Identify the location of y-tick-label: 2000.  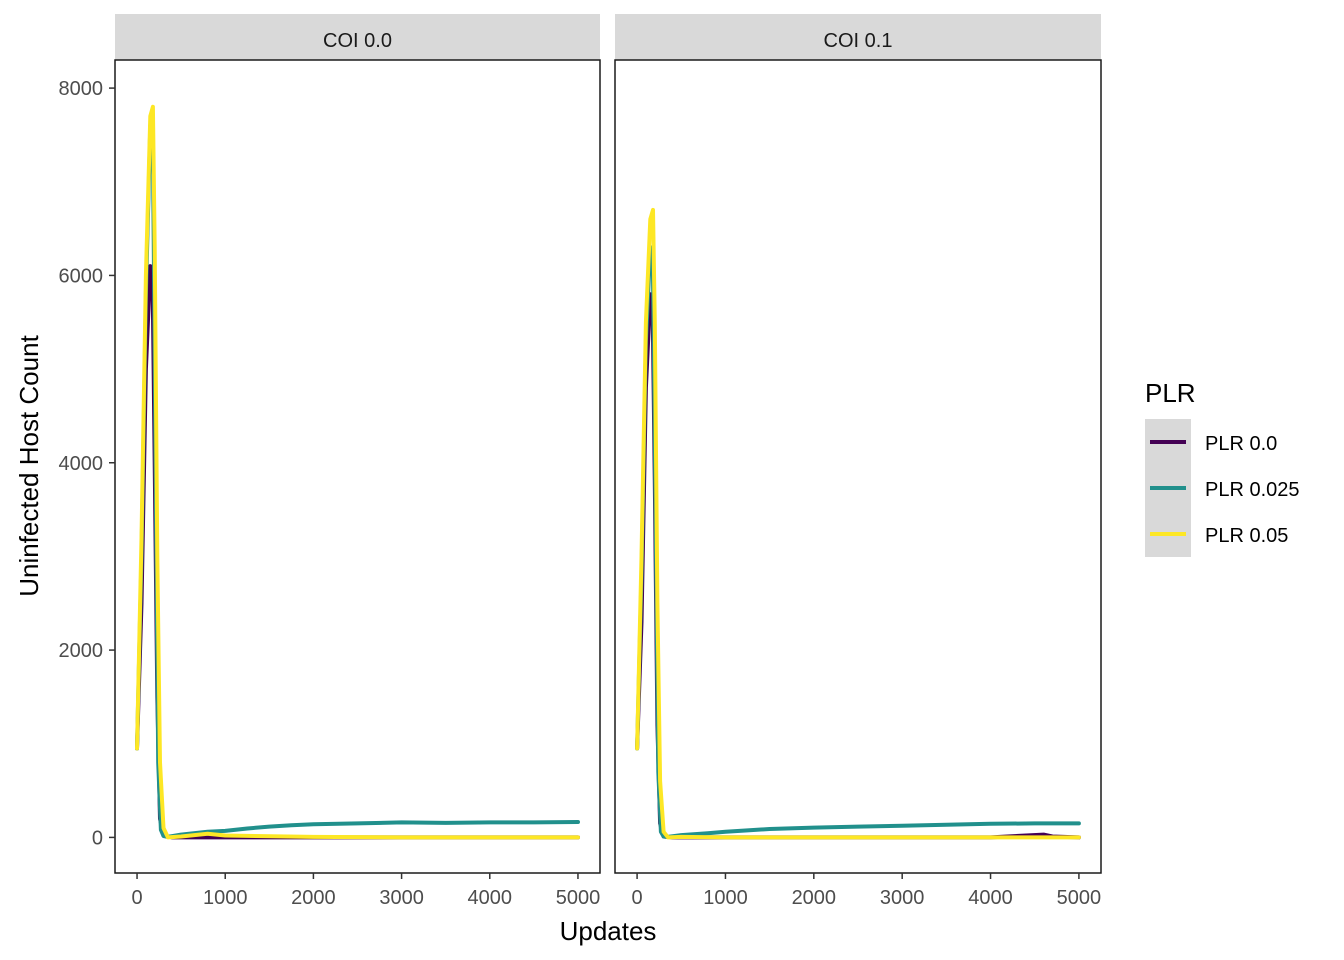
(81, 651).